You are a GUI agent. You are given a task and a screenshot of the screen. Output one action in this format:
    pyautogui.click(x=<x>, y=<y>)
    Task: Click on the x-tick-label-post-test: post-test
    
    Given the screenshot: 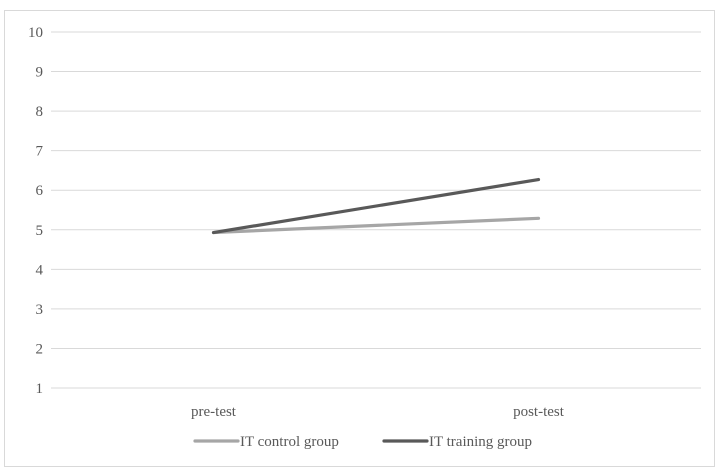 What is the action you would take?
    pyautogui.click(x=539, y=412)
    